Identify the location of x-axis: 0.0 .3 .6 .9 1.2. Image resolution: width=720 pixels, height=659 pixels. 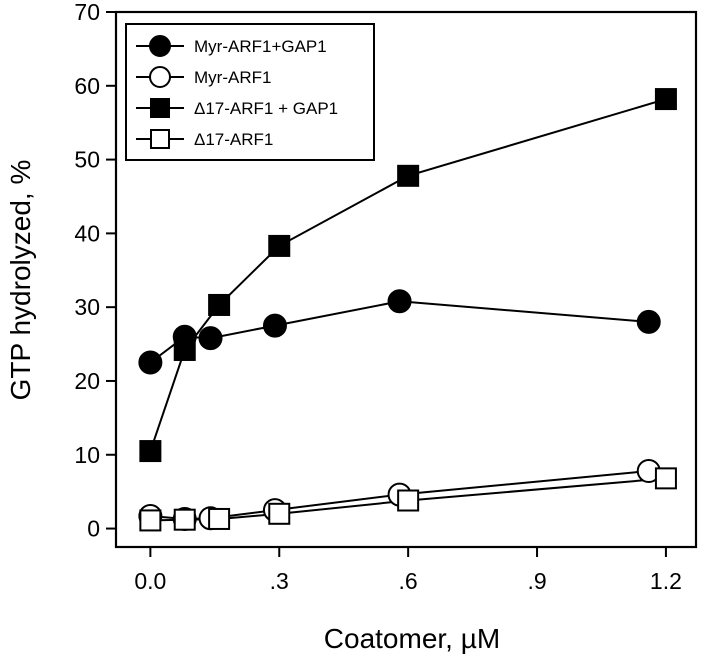
(408, 570).